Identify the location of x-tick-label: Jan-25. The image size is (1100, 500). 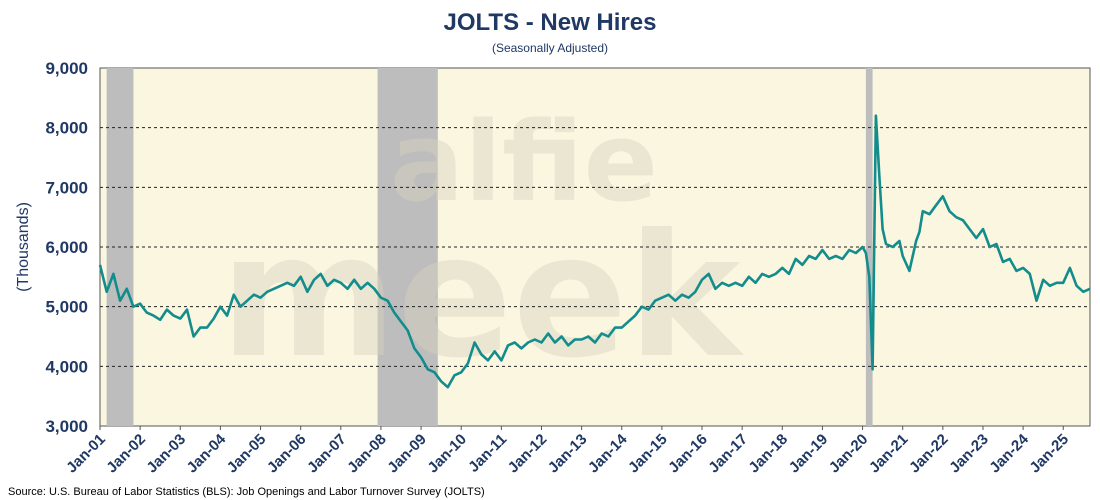
(1049, 454).